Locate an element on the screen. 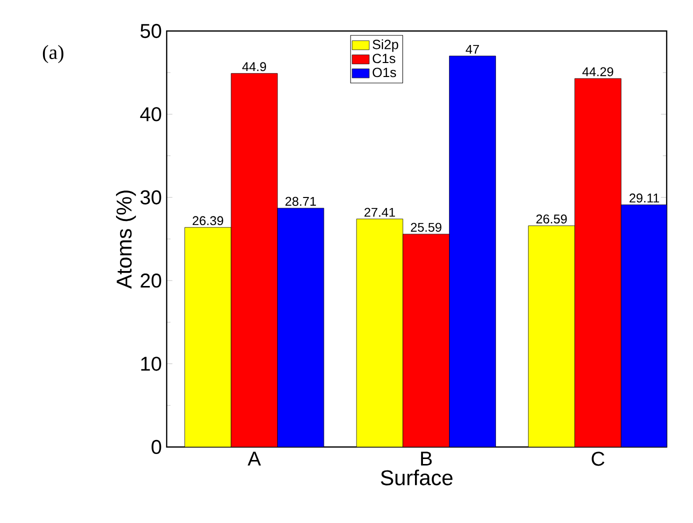 Image resolution: width=693 pixels, height=523 pixels. y-tick-label: 30 is located at coordinates (151, 197).